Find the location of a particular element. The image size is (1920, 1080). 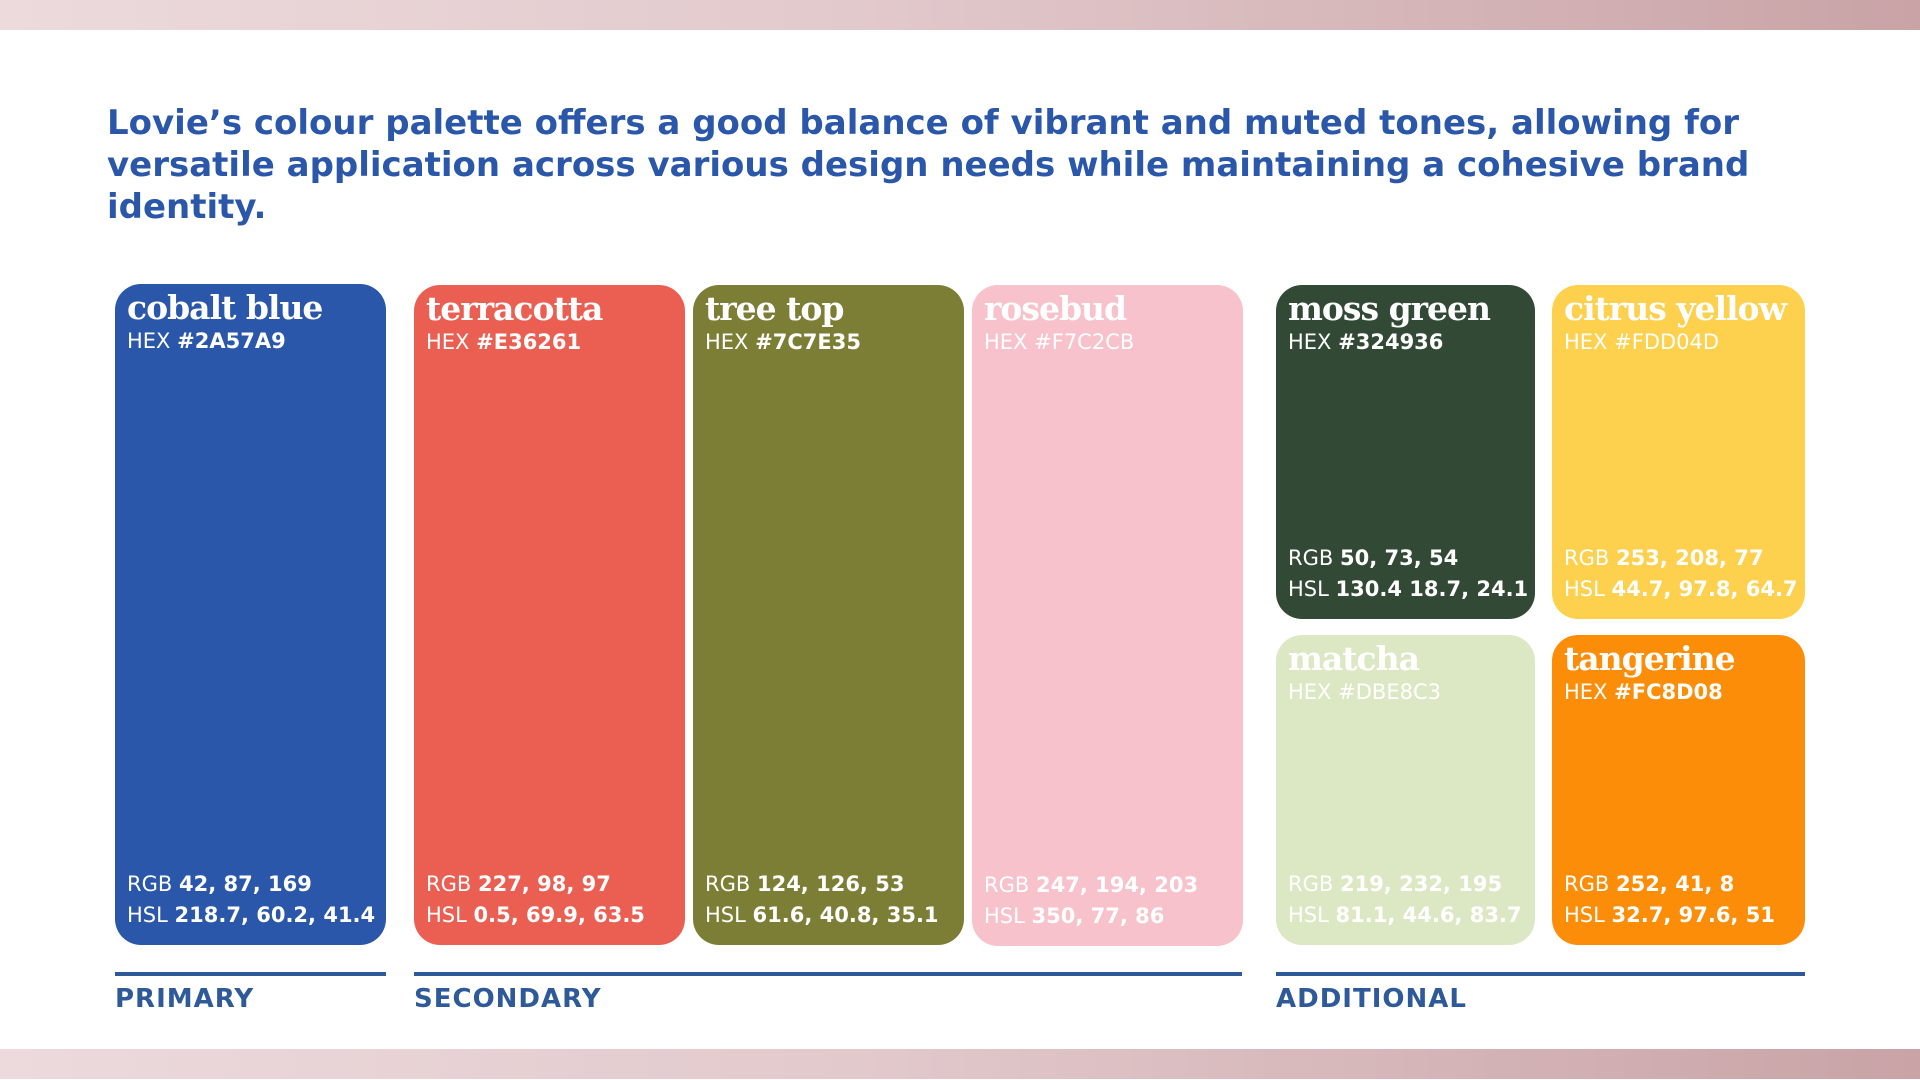

swatch-hex: HEX #F7C2CB is located at coordinates (1059, 342).